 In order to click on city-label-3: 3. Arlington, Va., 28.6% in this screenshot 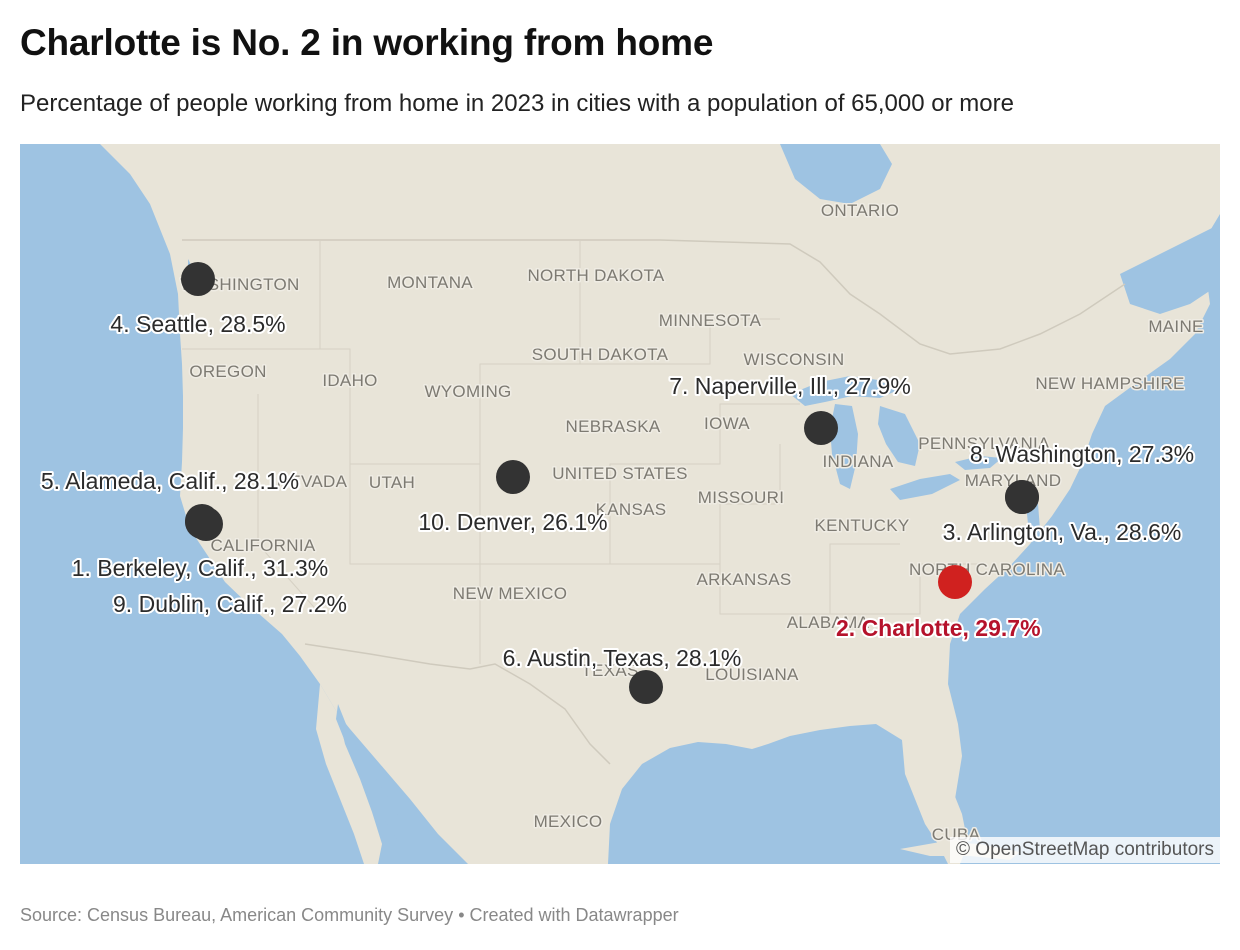, I will do `click(1062, 532)`.